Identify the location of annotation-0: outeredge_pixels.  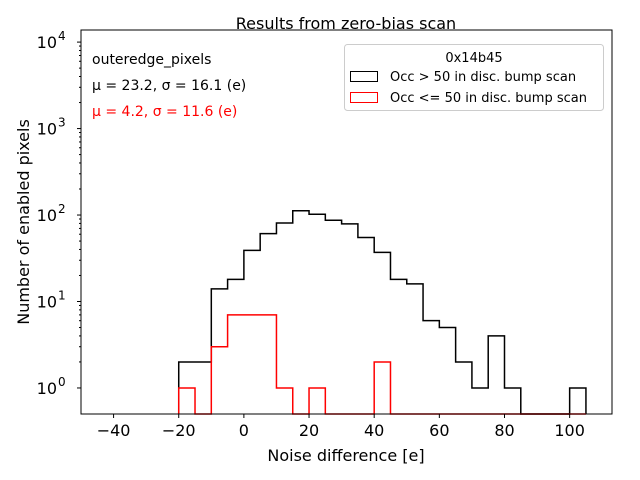
(151, 60).